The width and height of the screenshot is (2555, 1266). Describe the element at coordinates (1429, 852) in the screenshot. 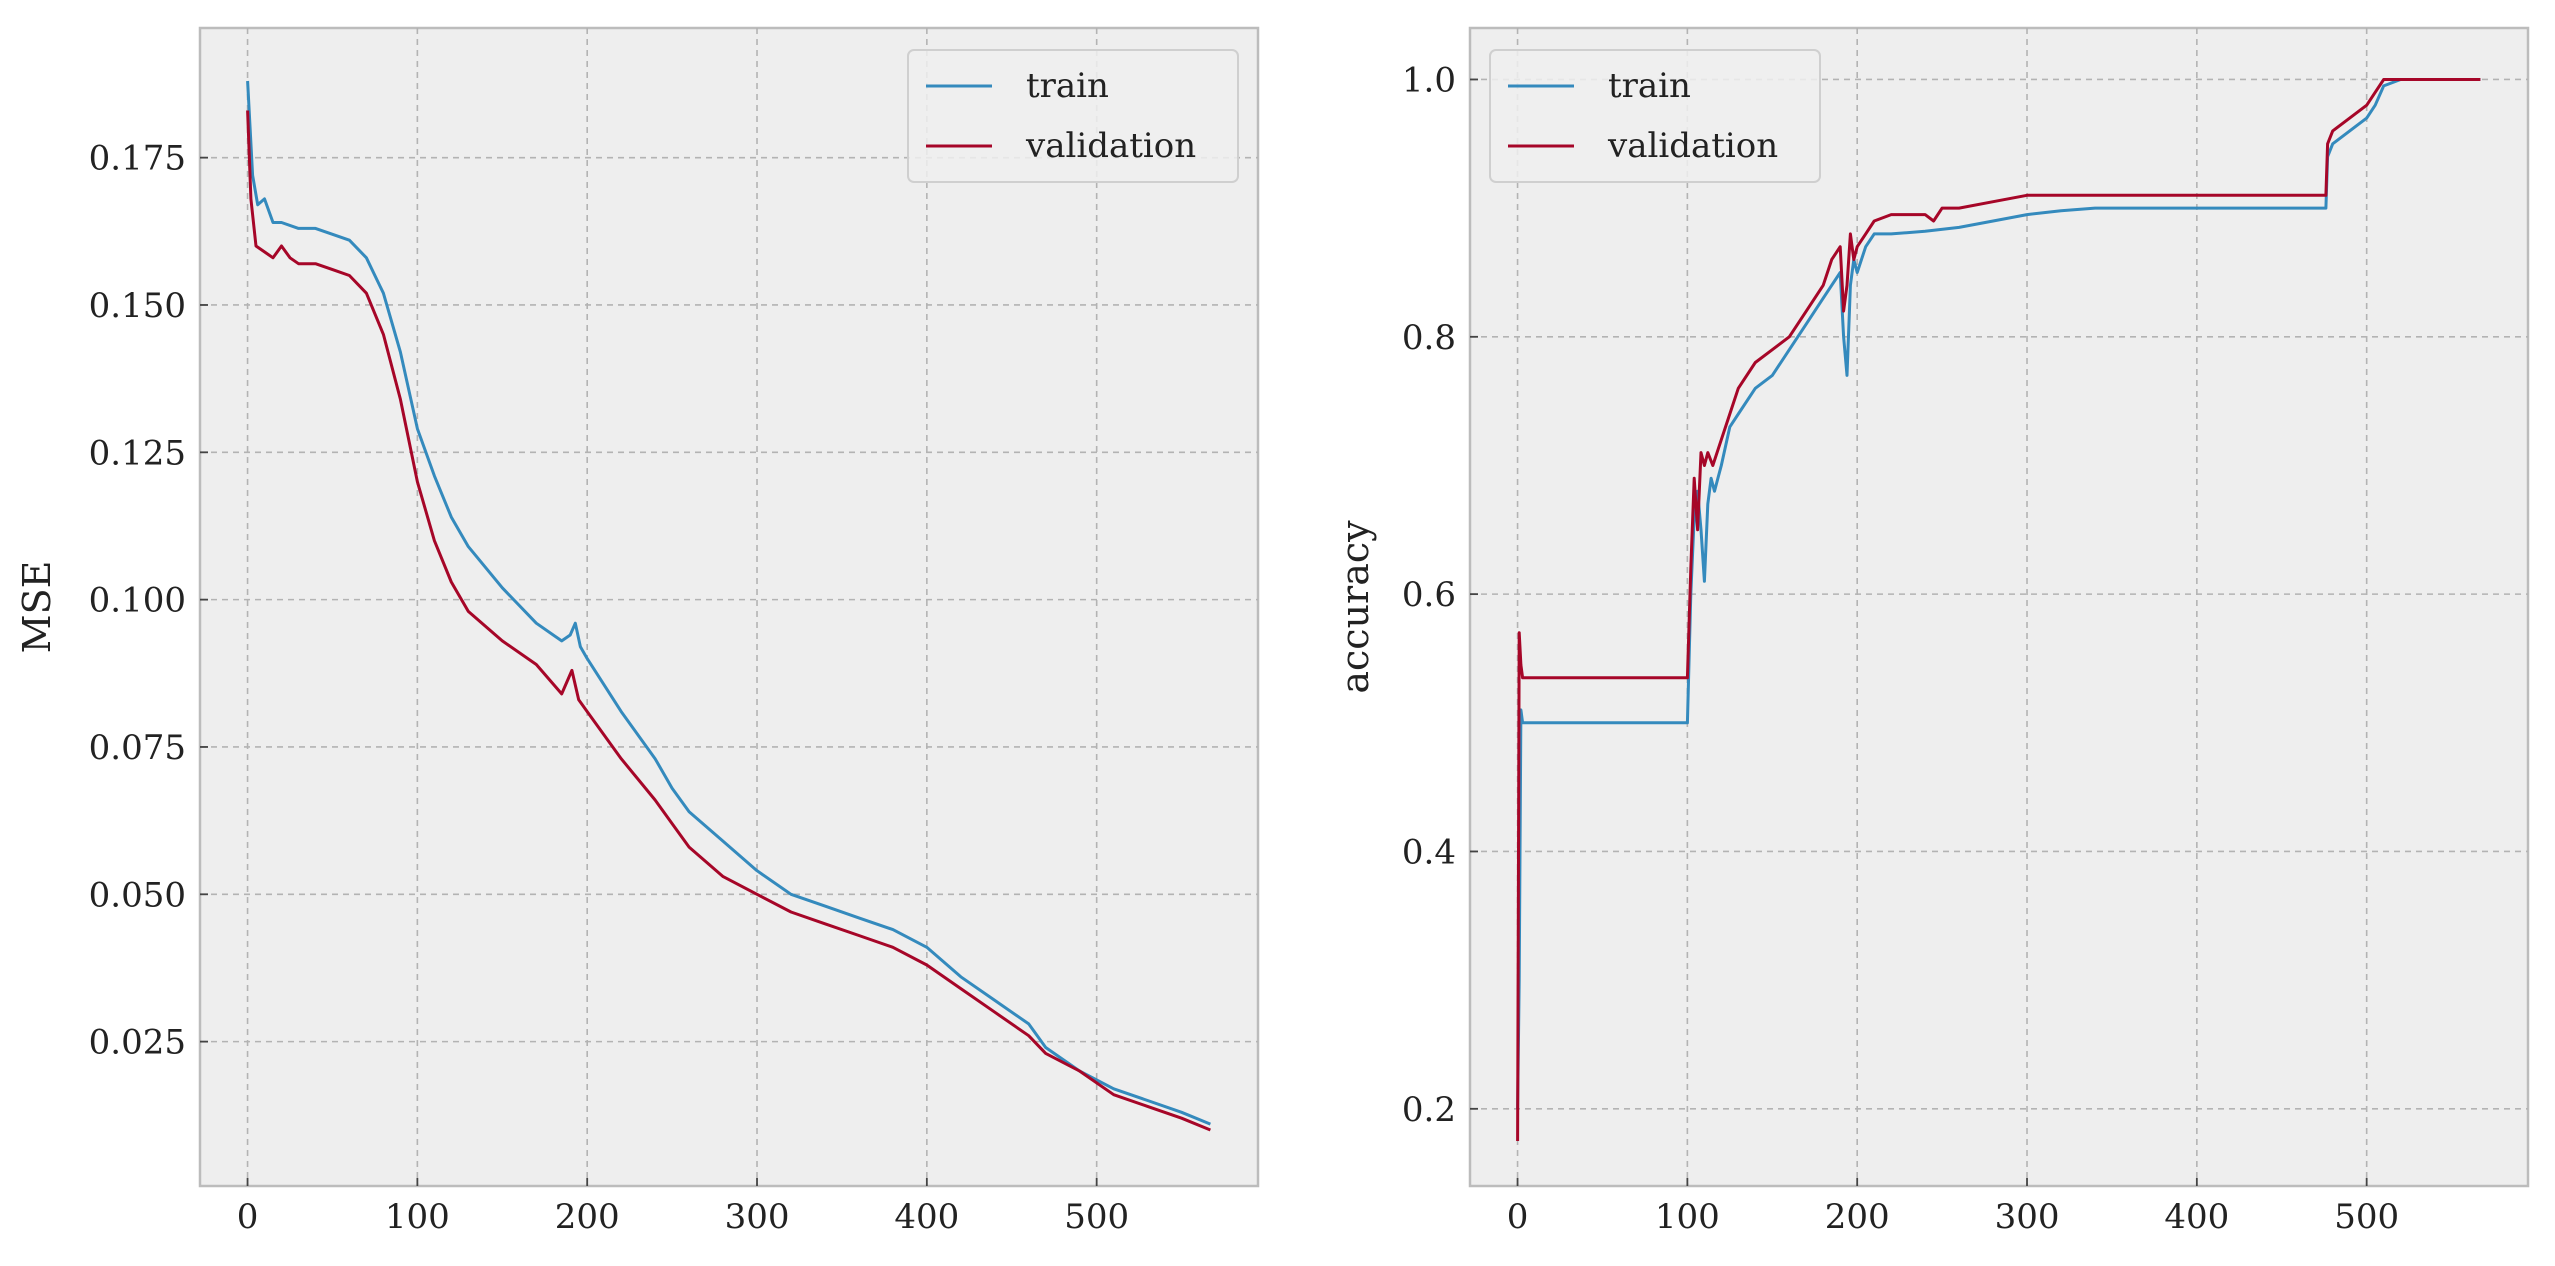

I see `y-tick-label: 0.4` at that location.